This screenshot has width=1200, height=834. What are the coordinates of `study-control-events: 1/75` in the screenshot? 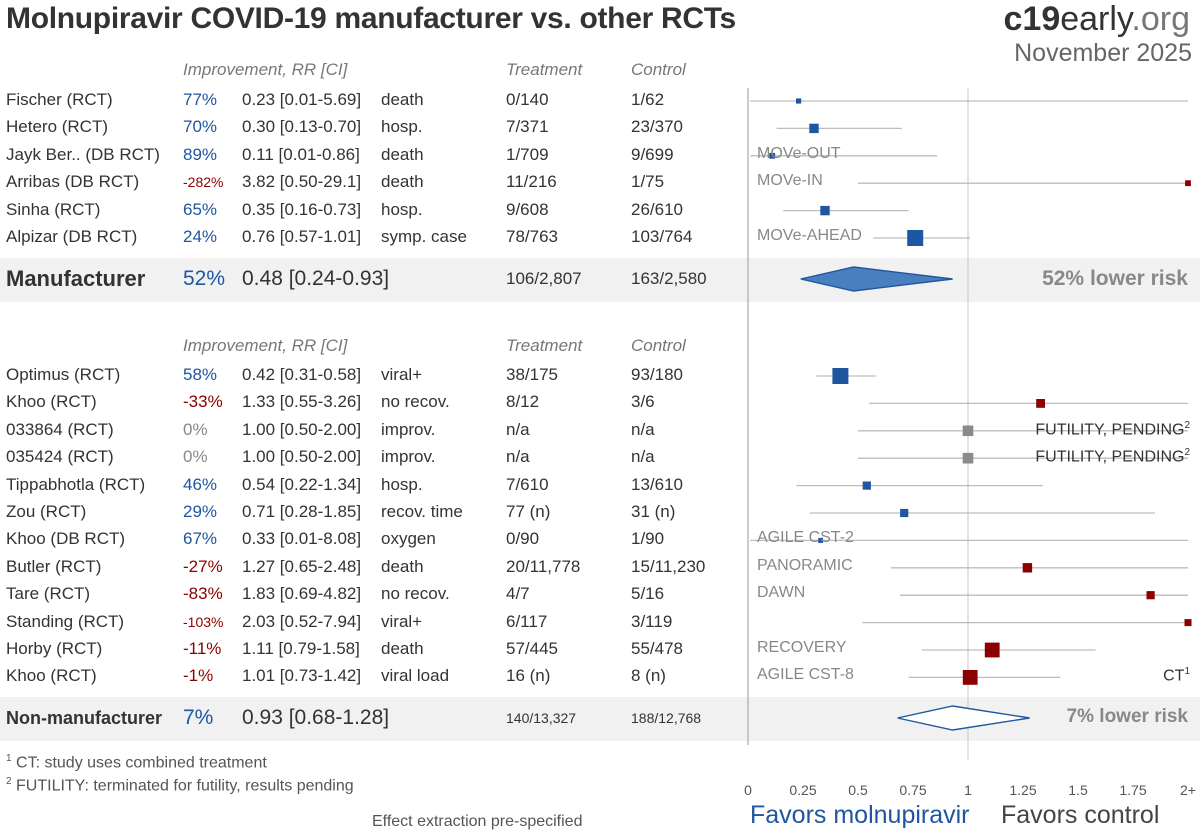 It's located at (648, 182).